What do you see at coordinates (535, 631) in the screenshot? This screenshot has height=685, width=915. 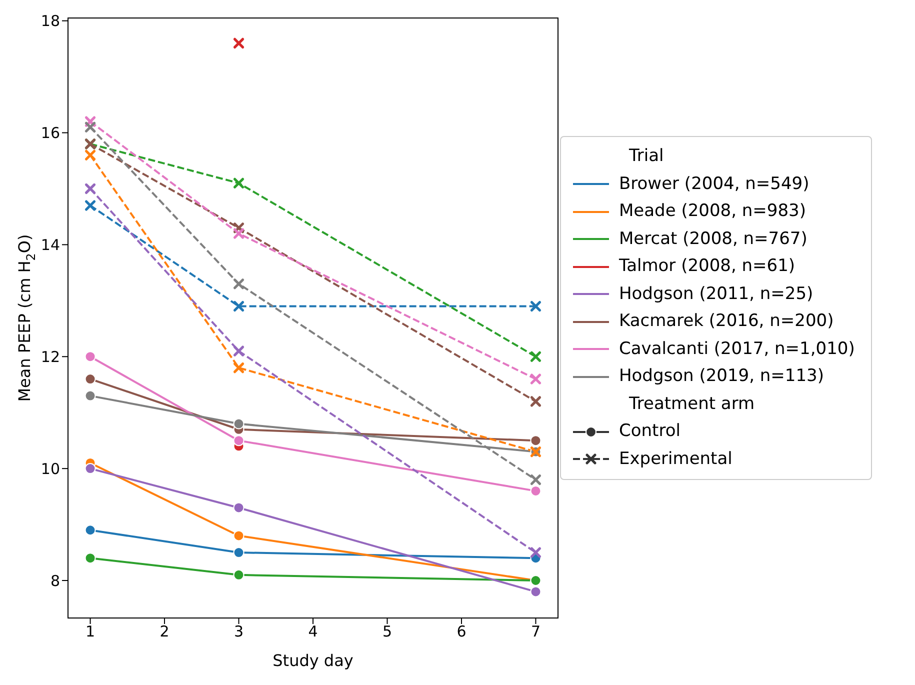 I see `x-tick-label: 7` at bounding box center [535, 631].